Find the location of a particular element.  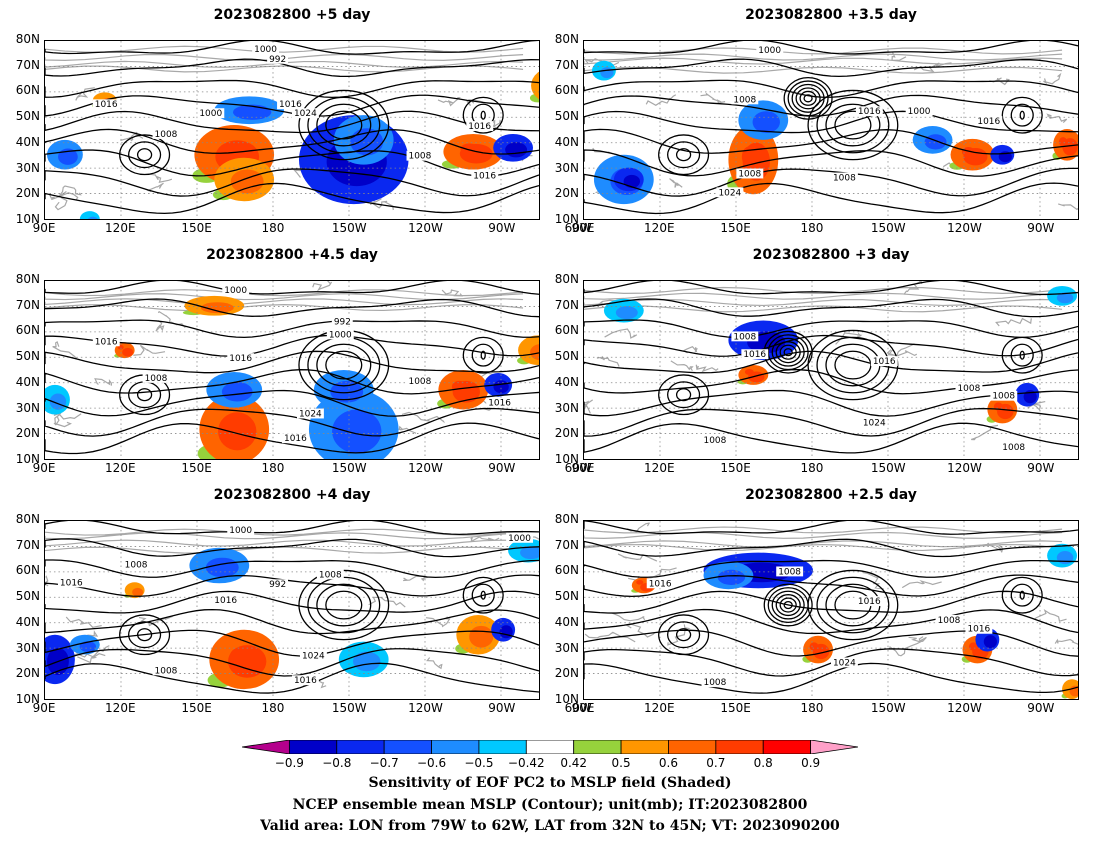

lat-tick-label: 80N is located at coordinates (566, 279).